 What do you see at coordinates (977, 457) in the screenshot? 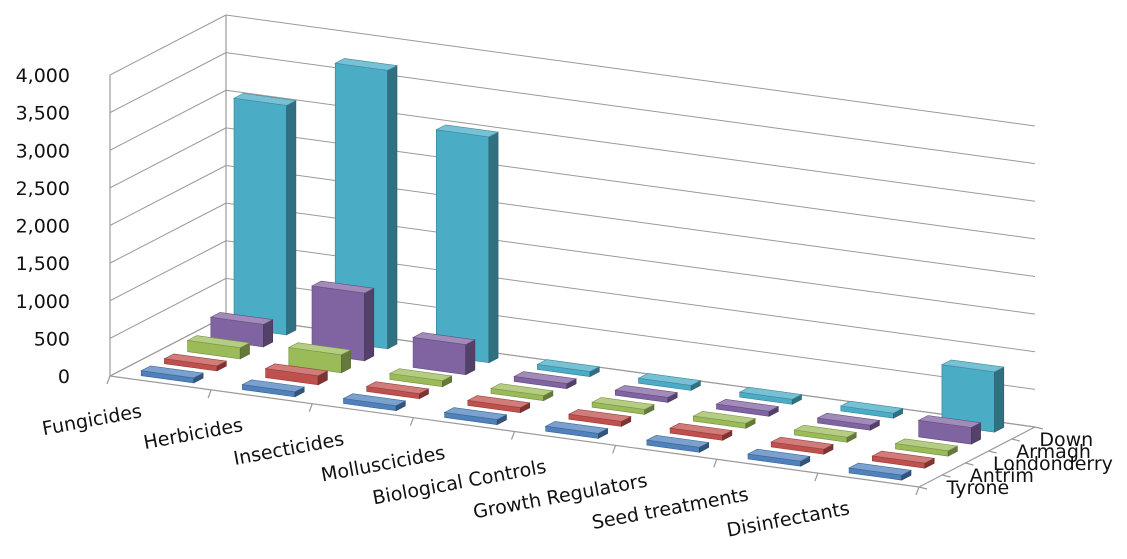
I see `series-axis-line` at bounding box center [977, 457].